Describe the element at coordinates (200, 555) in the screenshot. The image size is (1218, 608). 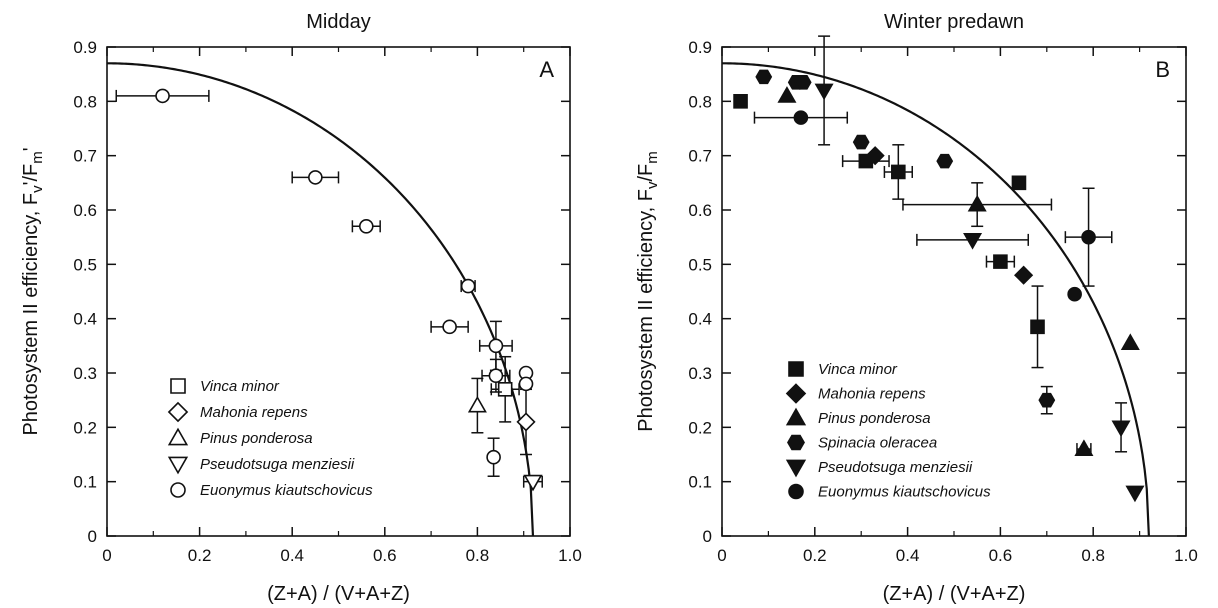
I see `x-tick-label: 0.2` at that location.